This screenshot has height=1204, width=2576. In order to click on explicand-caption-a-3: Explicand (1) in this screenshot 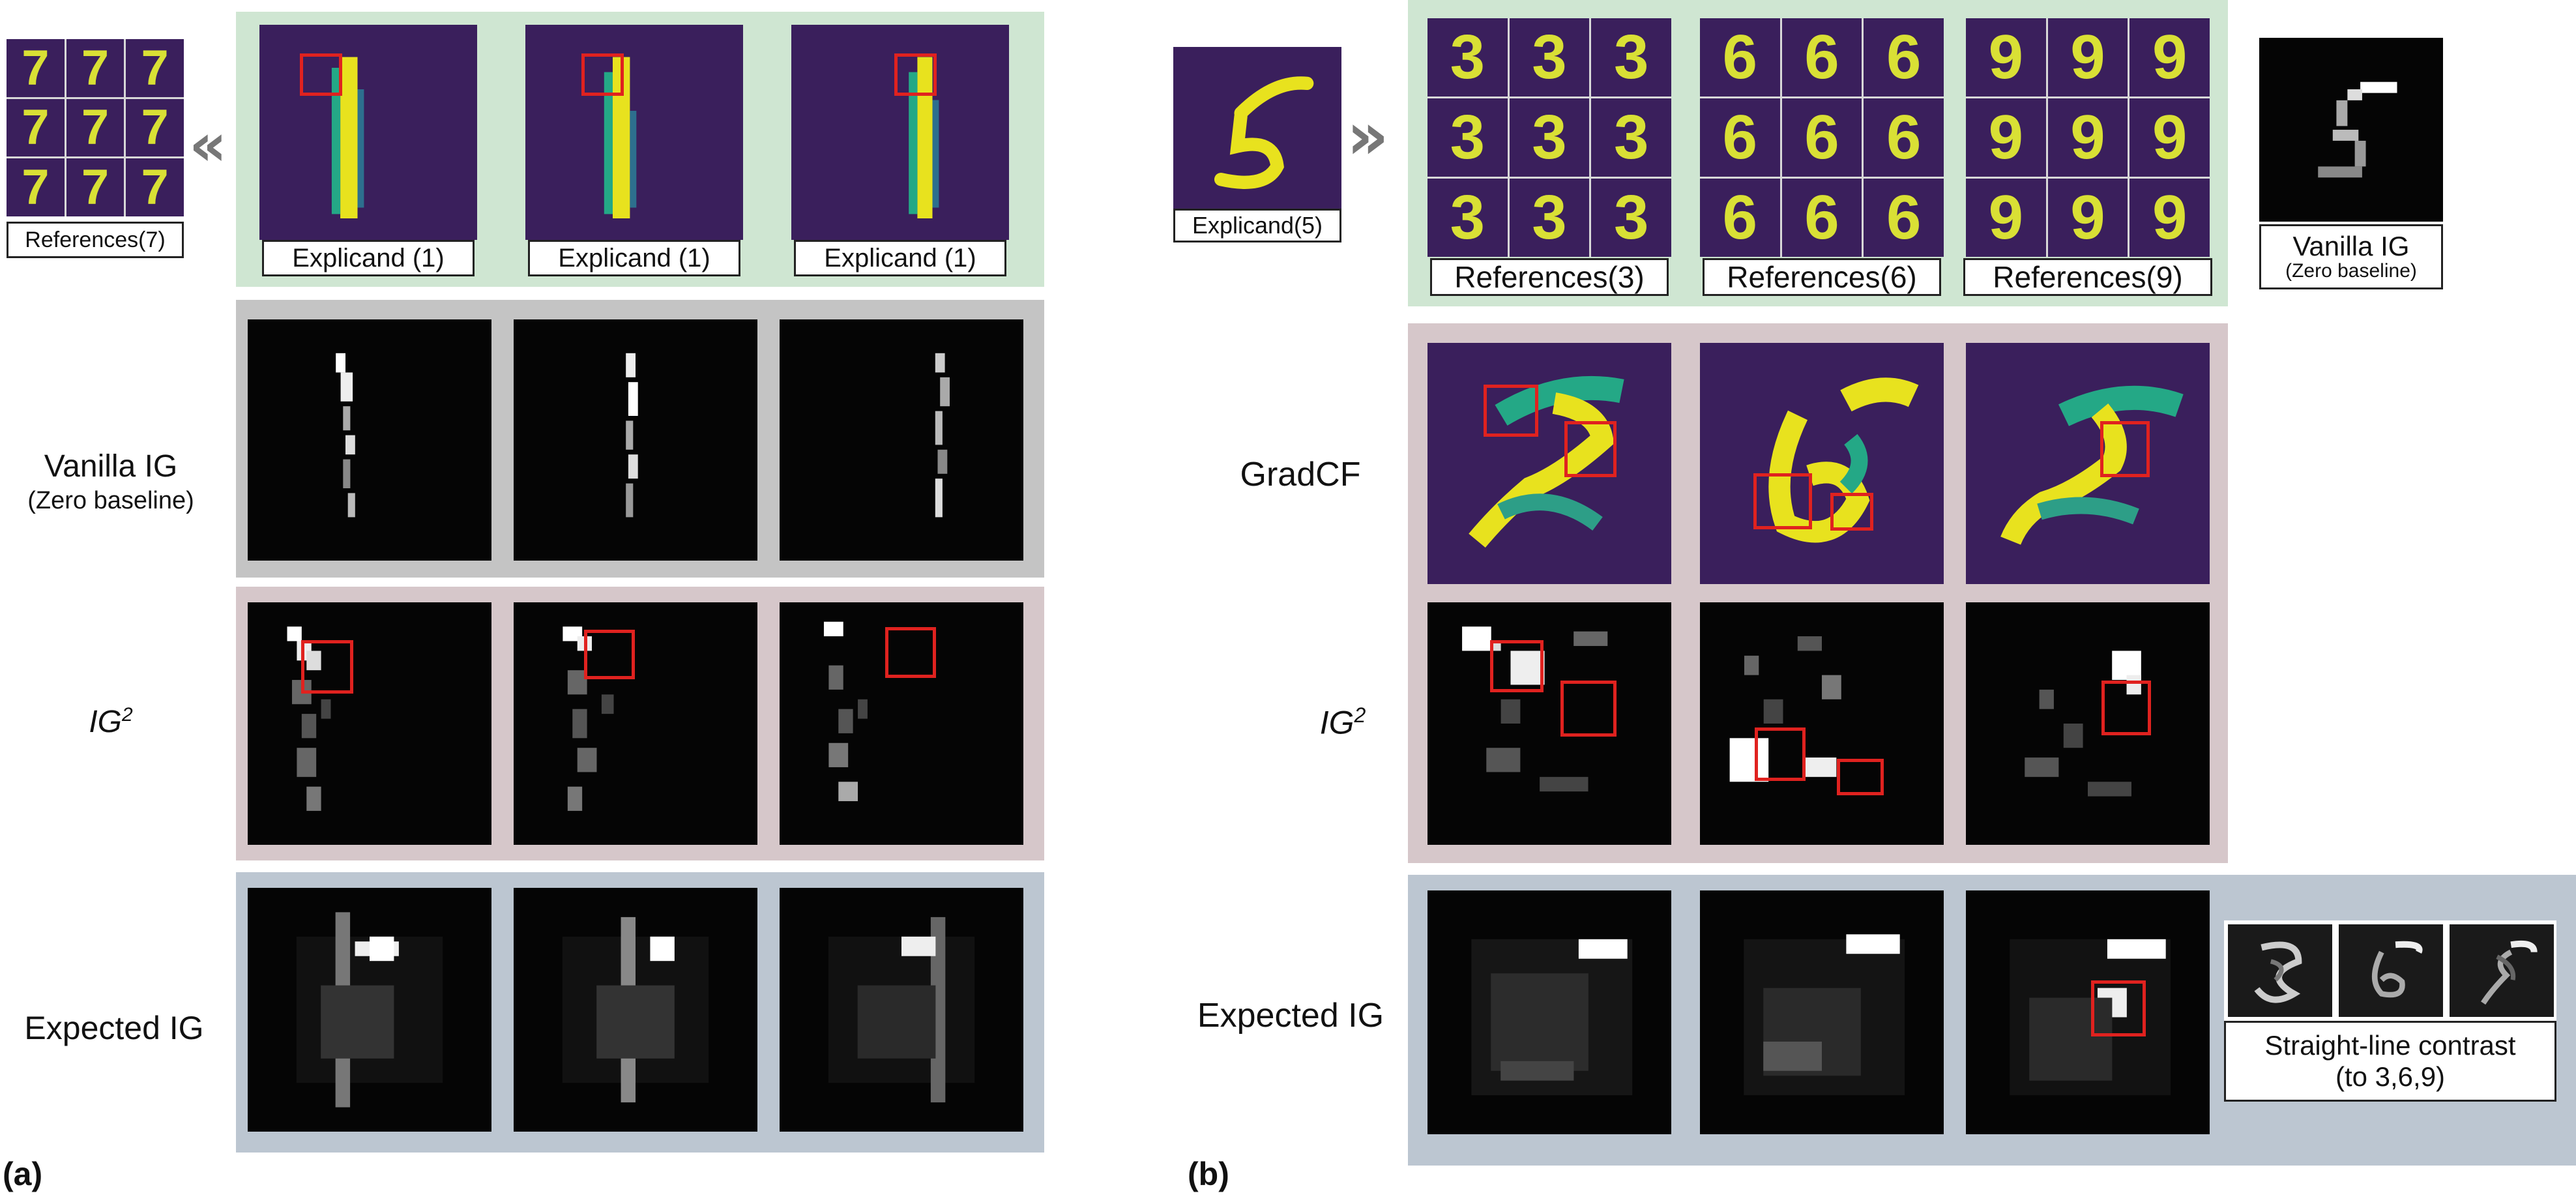, I will do `click(900, 258)`.